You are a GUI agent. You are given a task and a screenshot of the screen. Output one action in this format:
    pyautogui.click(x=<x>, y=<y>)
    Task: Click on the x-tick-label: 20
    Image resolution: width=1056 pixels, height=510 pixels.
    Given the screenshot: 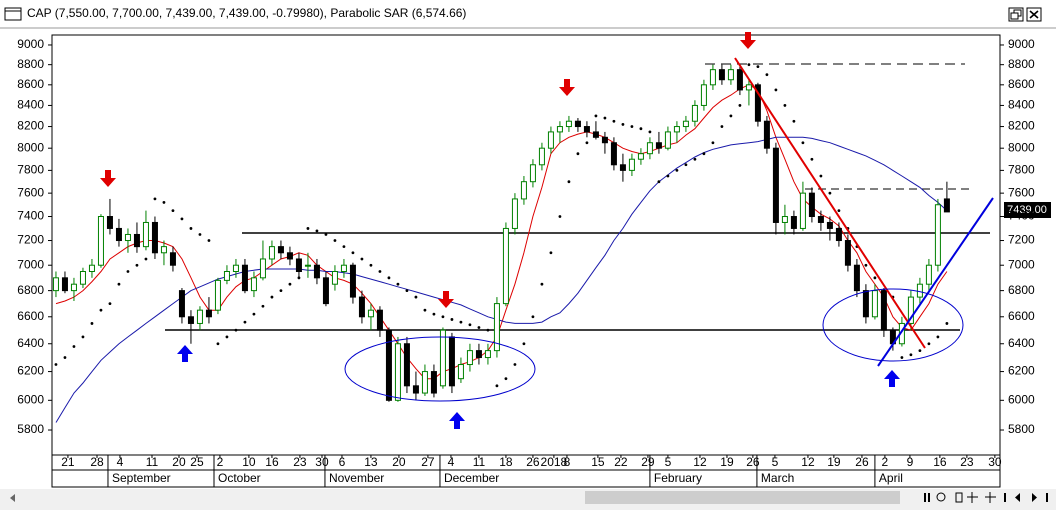 What is the action you would take?
    pyautogui.click(x=399, y=462)
    